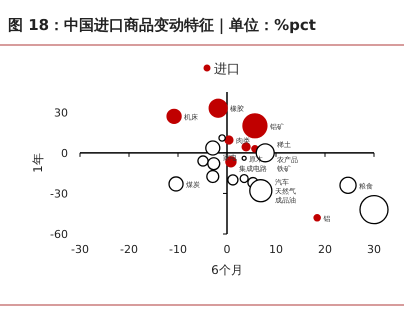 The width and height of the screenshot is (404, 328). Describe the element at coordinates (178, 249) in the screenshot. I see `x-tick-label: -10` at that location.